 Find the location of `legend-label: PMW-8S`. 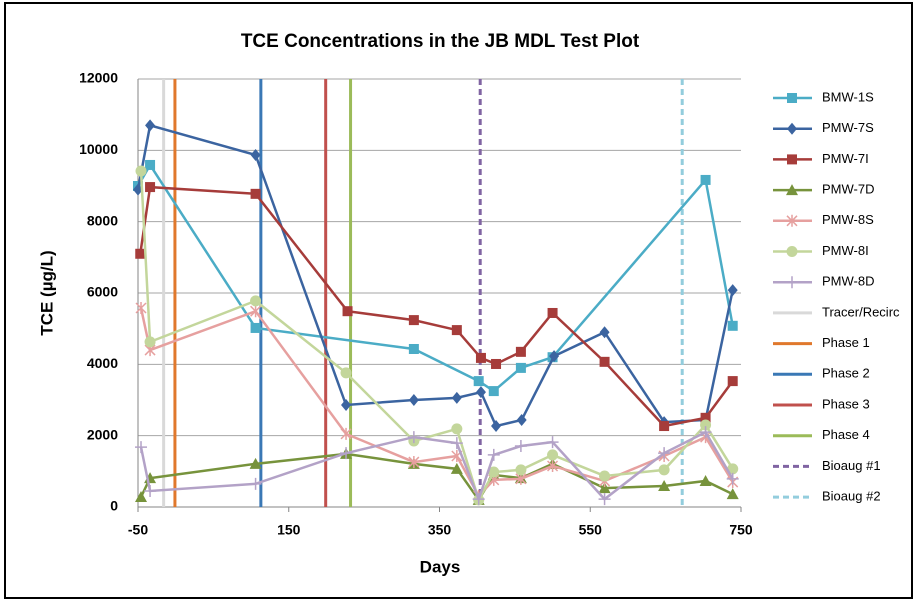

legend-label: PMW-8S is located at coordinates (848, 219).